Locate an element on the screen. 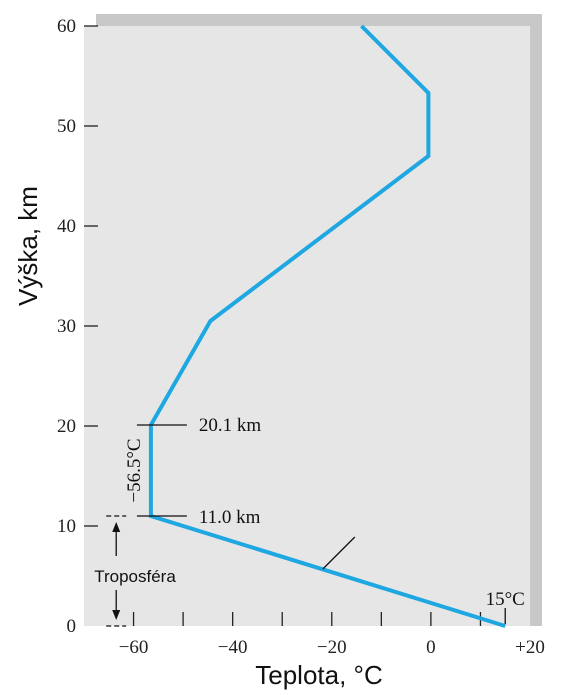  y-axis: 0 10 20 30 40 50 60 is located at coordinates (77, 326).